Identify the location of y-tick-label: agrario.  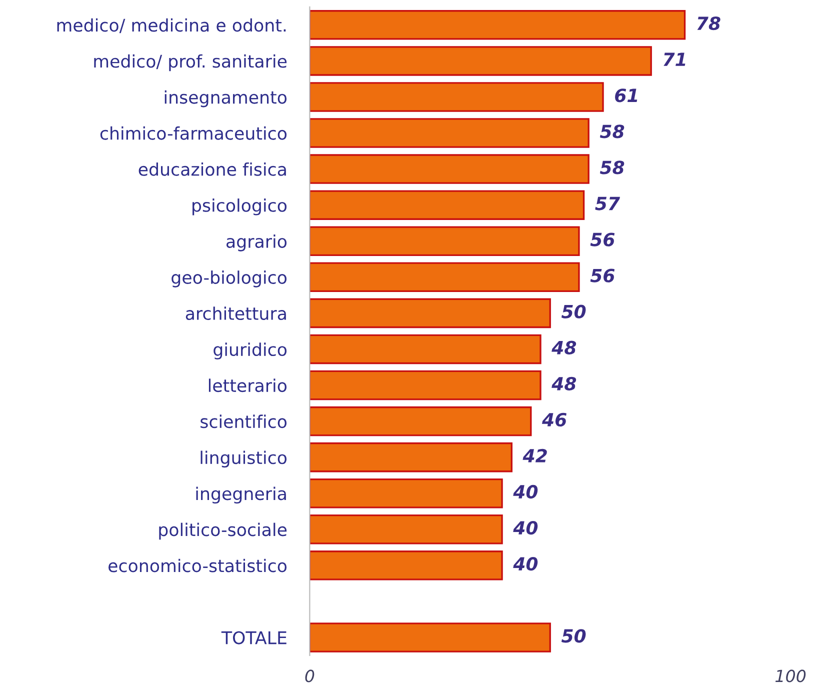
(256, 243).